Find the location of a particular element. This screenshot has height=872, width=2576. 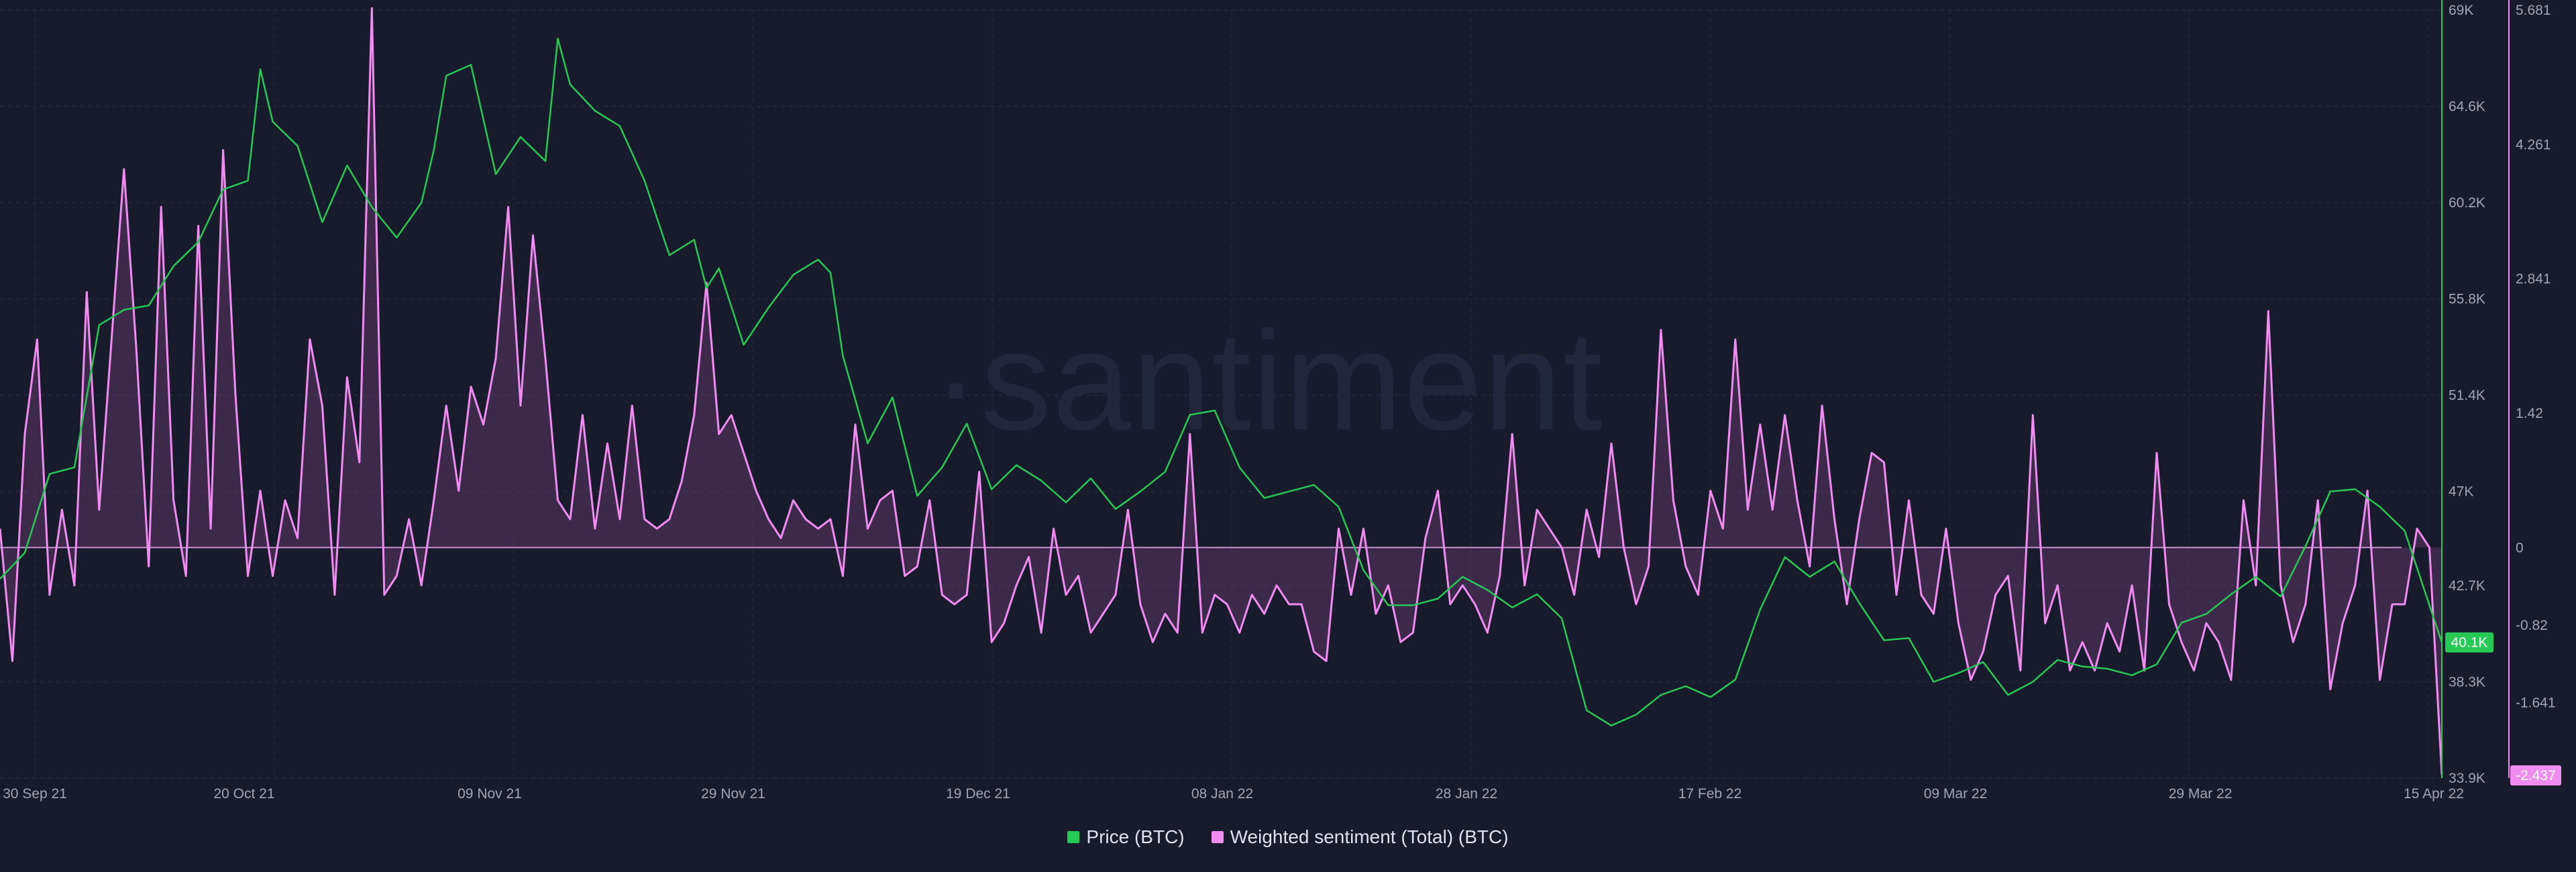

price-tick-label: 38.3K is located at coordinates (2467, 682).